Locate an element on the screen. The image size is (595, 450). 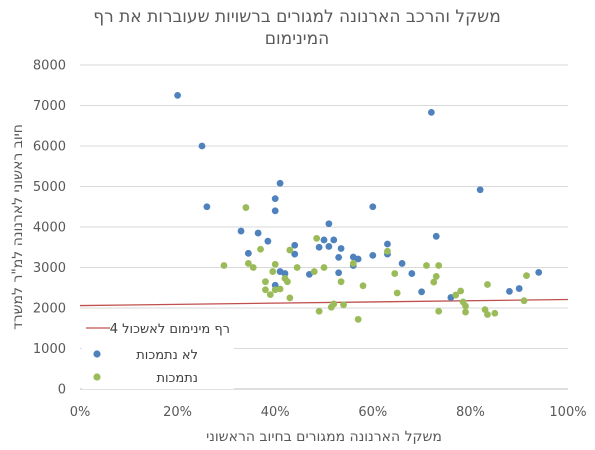
x-tick-label: 80% is located at coordinates (470, 412).